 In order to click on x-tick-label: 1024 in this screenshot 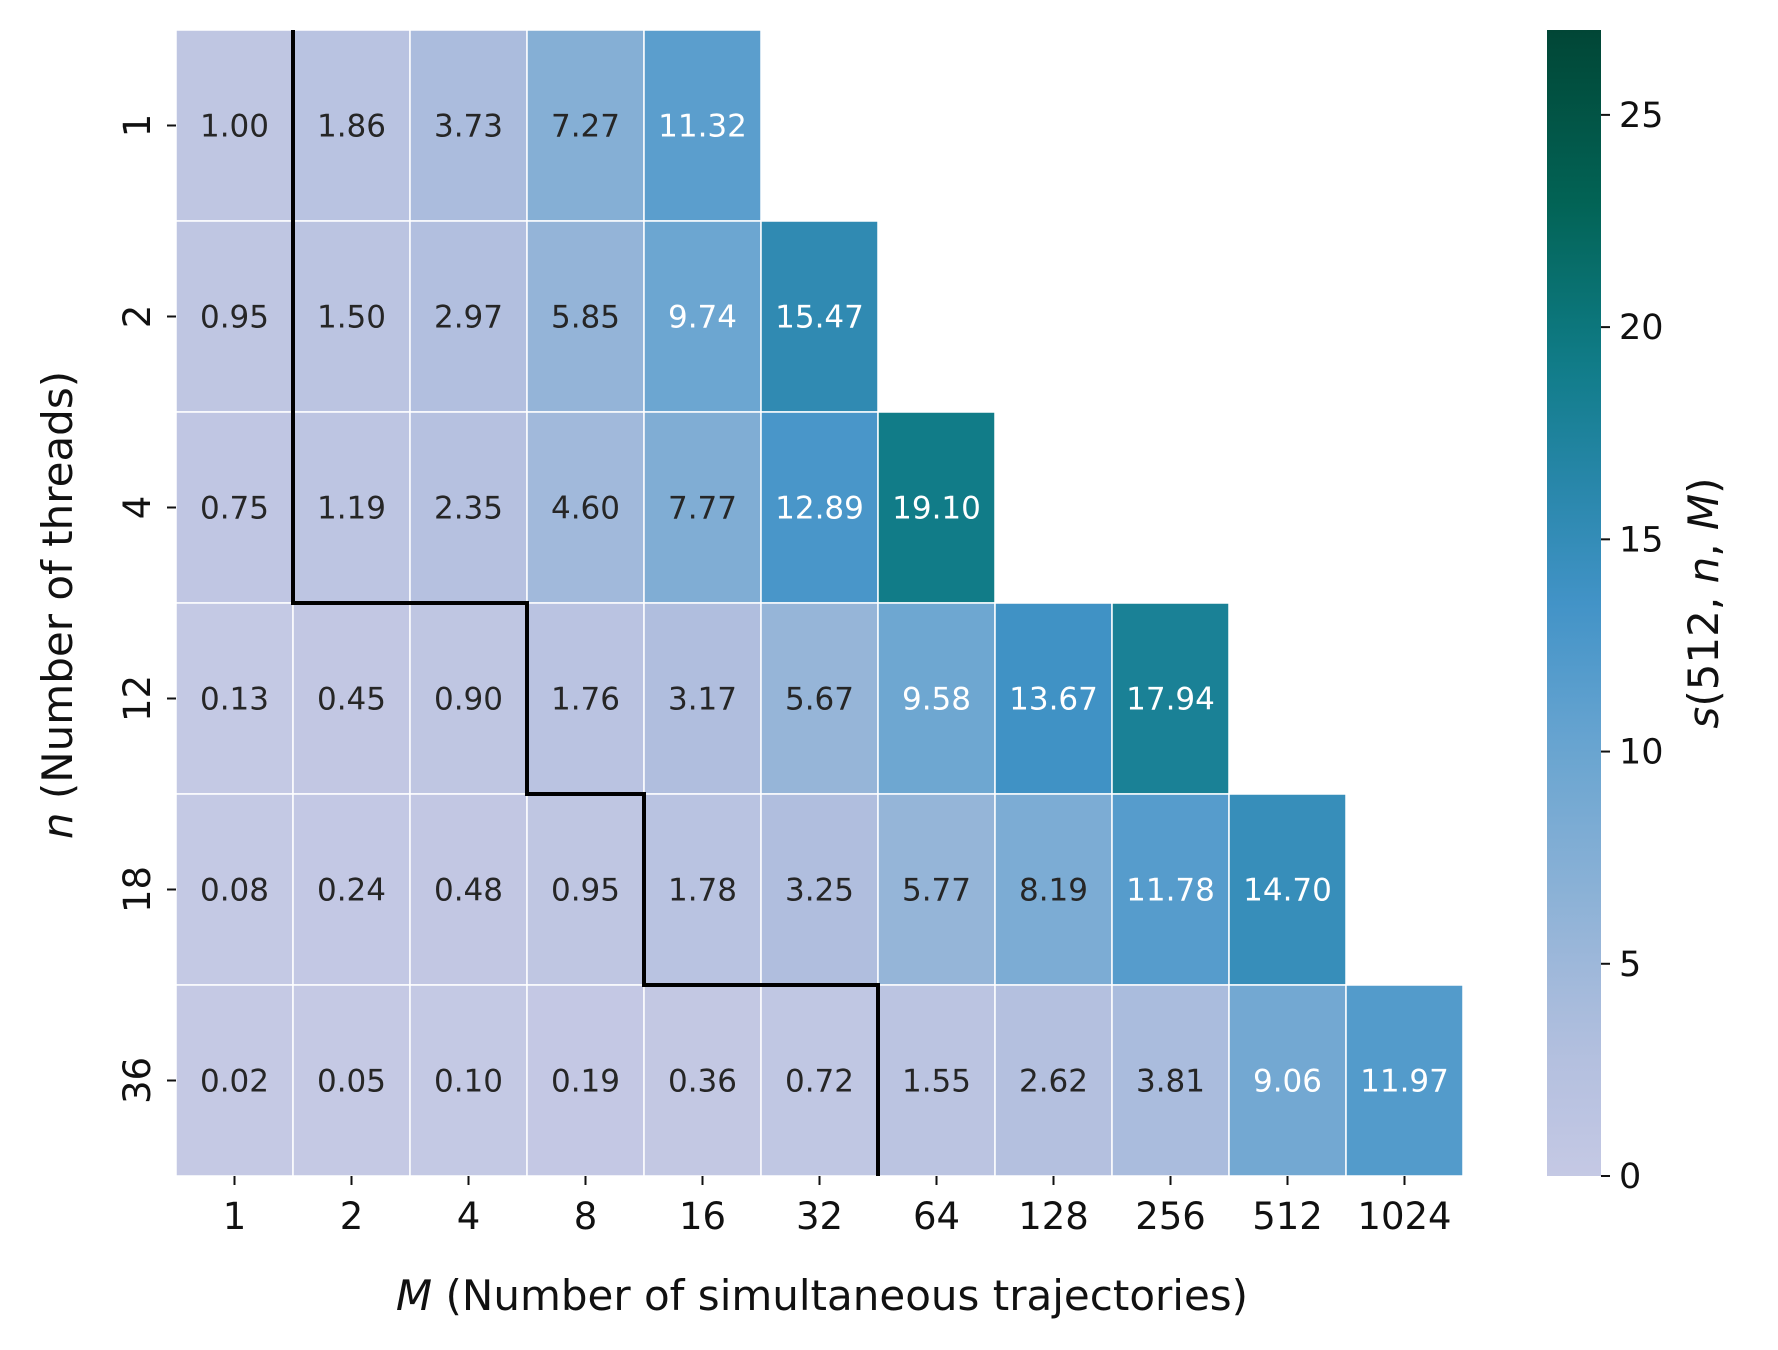, I will do `click(1404, 1216)`.